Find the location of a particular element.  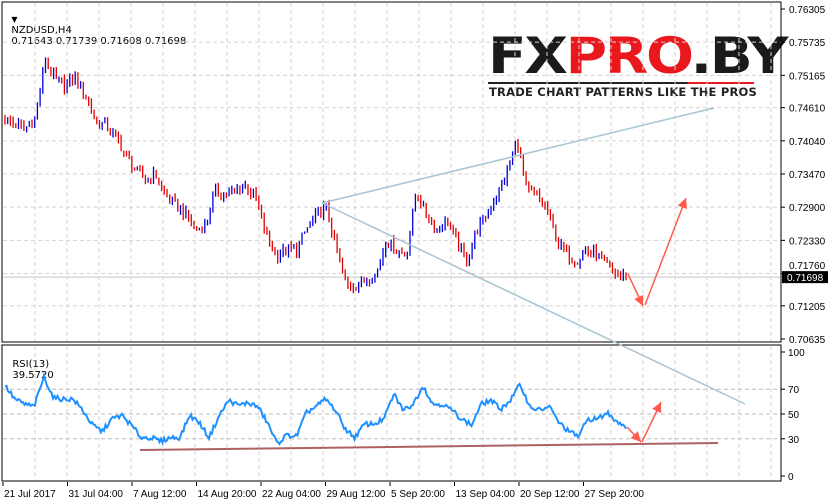

logo-fx: FX is located at coordinates (528, 56).